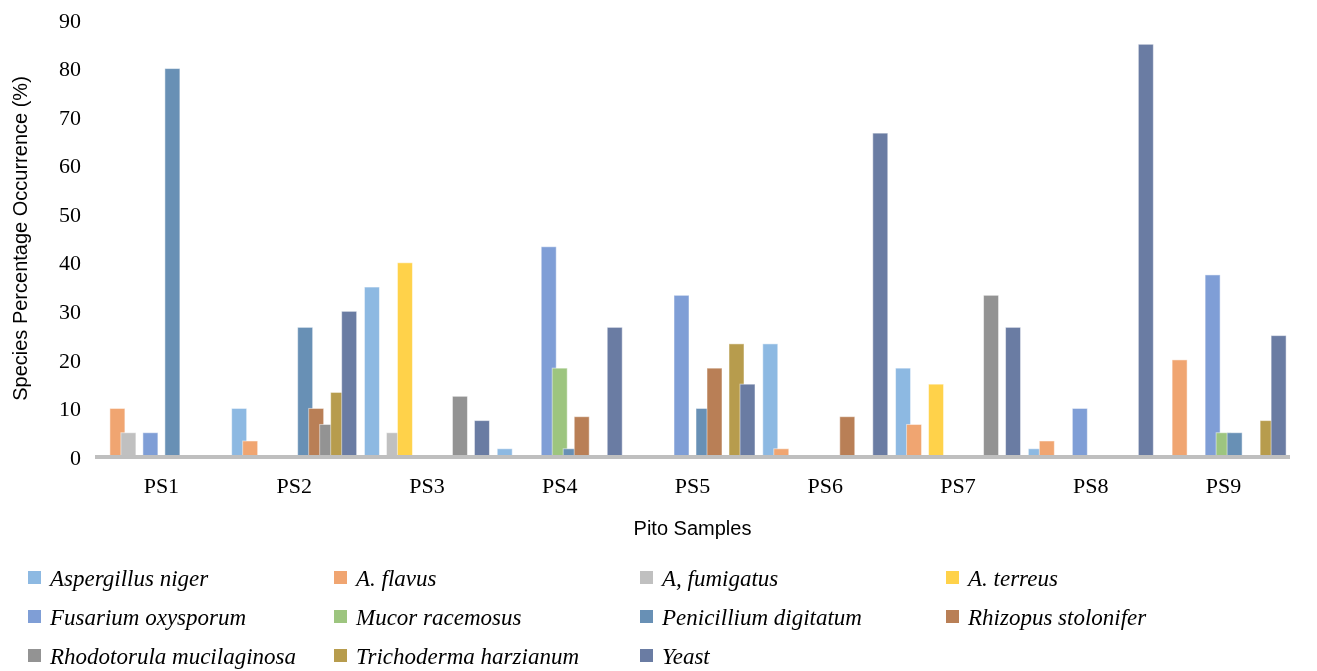 The height and width of the screenshot is (671, 1317). Describe the element at coordinates (129, 579) in the screenshot. I see `legend-label: Aspergillus niger` at that location.